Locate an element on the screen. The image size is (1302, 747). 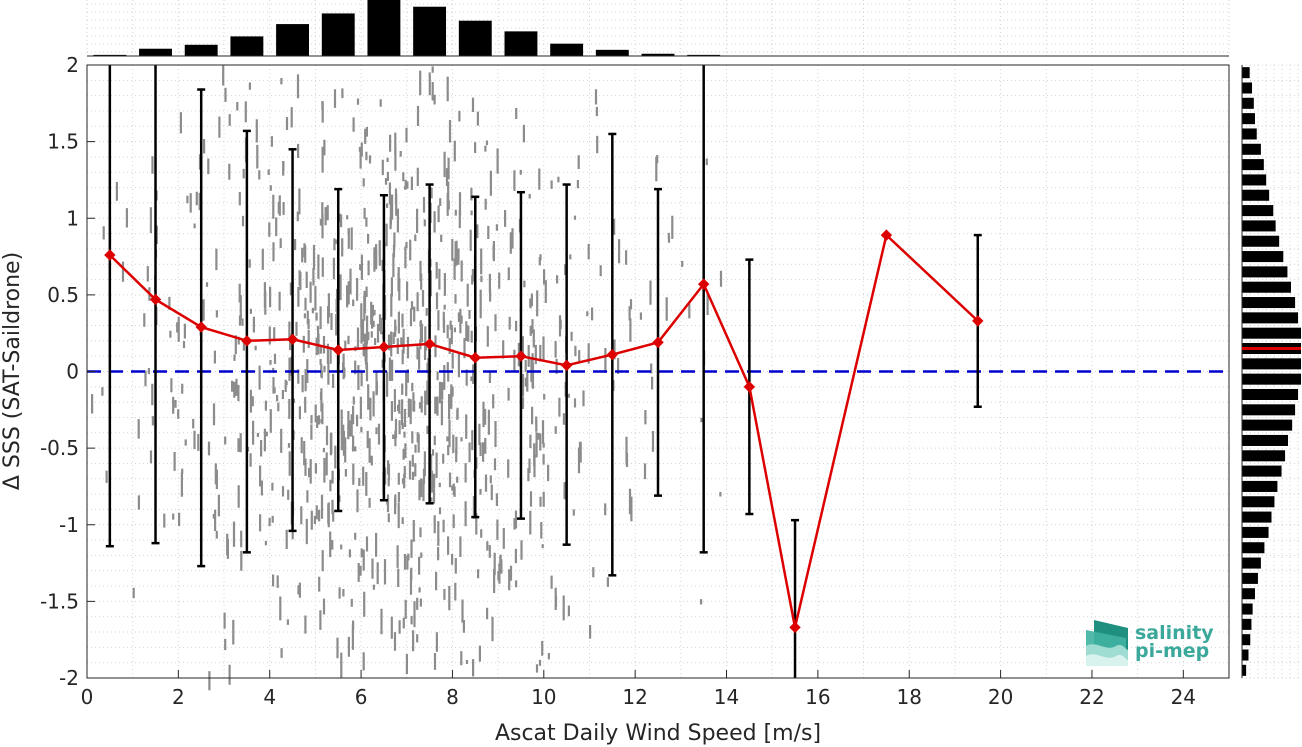
x-tick-label: 18 is located at coordinates (909, 697).